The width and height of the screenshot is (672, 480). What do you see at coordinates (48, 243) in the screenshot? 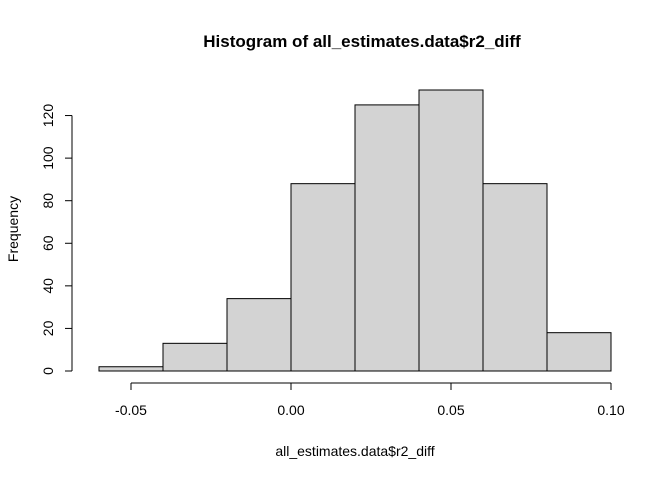
I see `y-tick-label: 60` at bounding box center [48, 243].